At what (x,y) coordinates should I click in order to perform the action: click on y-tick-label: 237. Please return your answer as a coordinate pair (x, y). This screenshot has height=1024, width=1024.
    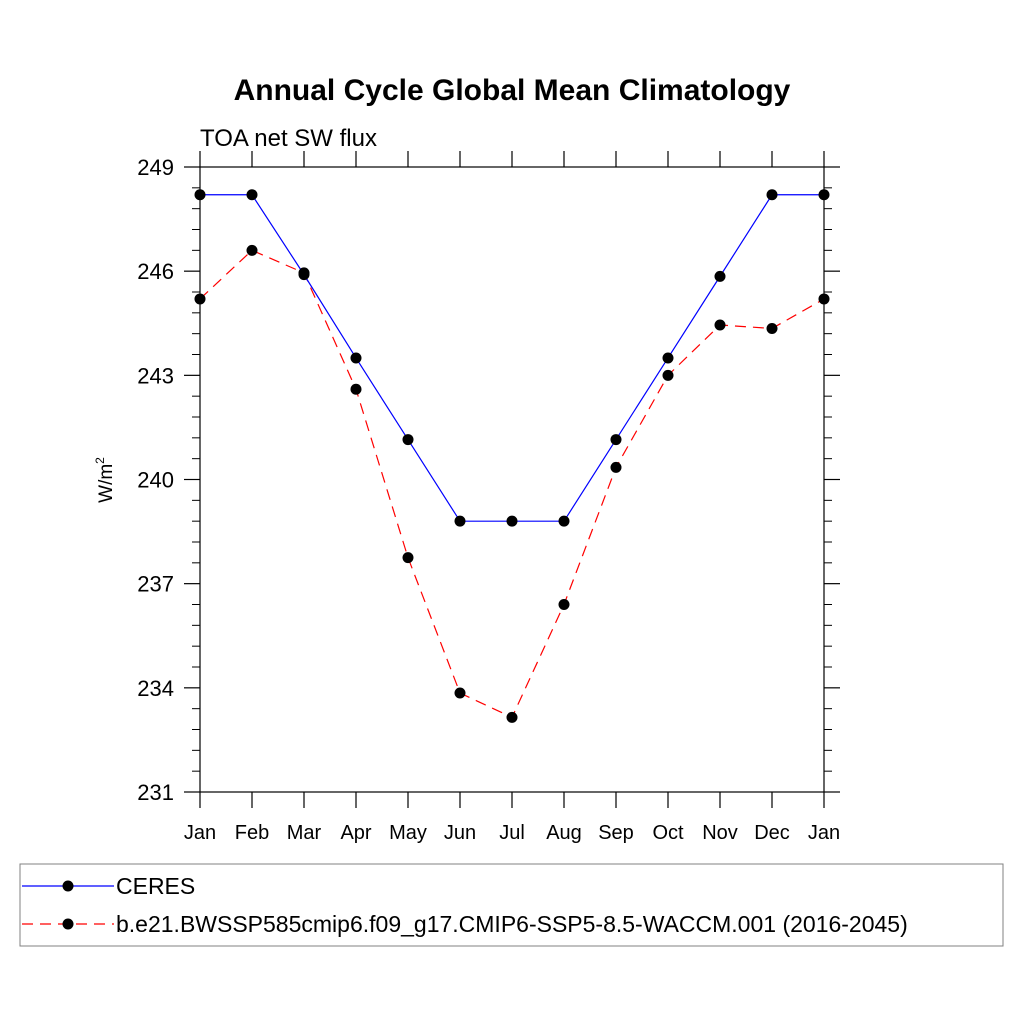
    Looking at the image, I should click on (155, 584).